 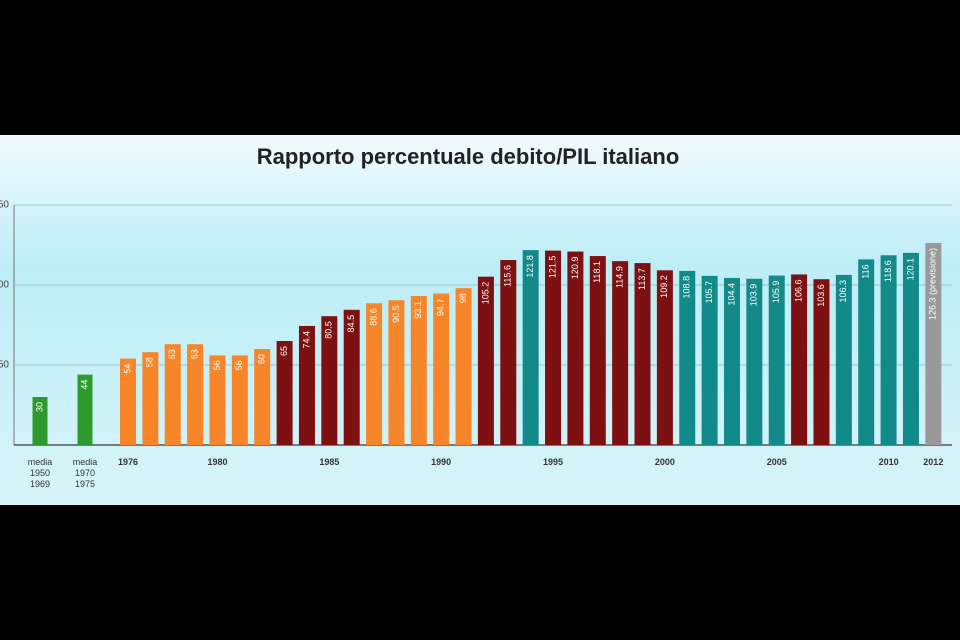 What do you see at coordinates (888, 271) in the screenshot?
I see `value-label: 118.6` at bounding box center [888, 271].